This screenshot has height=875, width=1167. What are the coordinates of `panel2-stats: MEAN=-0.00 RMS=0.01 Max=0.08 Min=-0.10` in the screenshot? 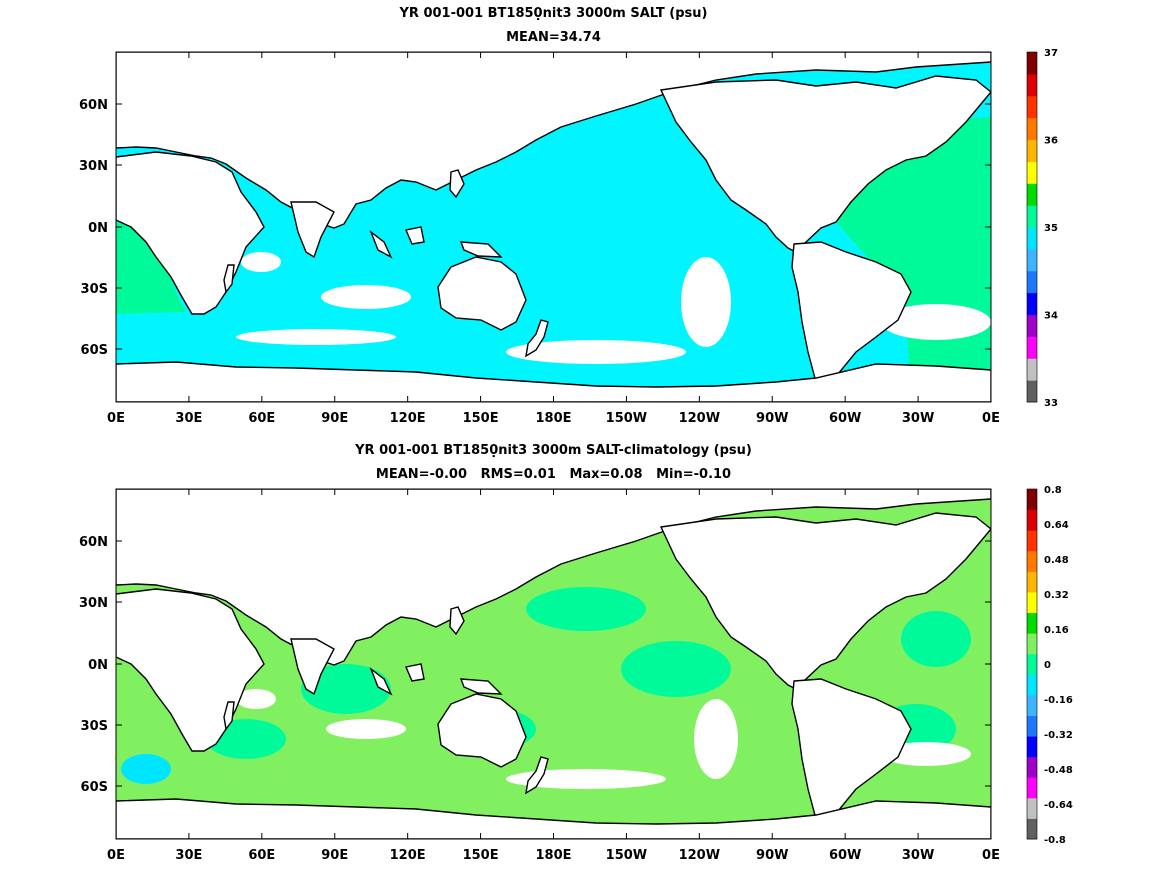 It's located at (553, 474).